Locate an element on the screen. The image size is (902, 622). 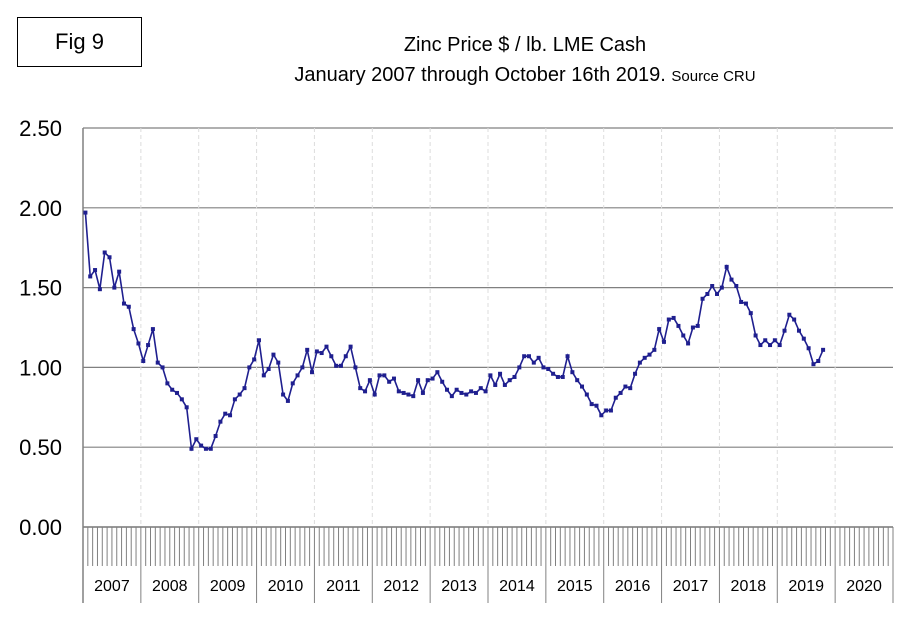
x-year-label: 2016 is located at coordinates (633, 586).